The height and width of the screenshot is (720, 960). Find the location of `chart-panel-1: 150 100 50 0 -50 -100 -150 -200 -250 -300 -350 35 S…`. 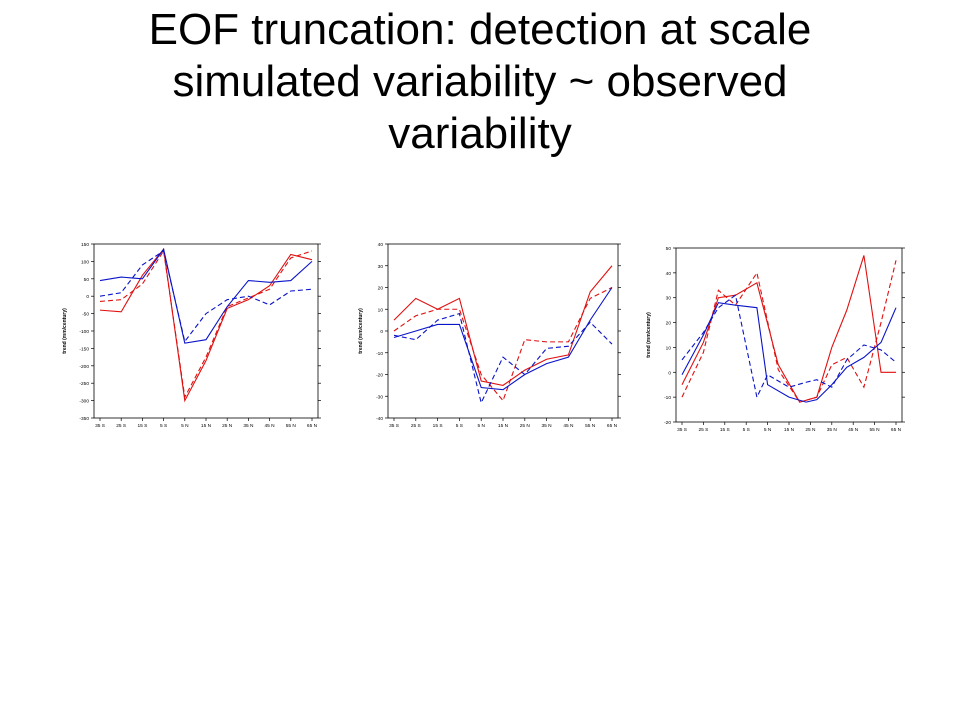

chart-panel-1: 150 100 50 0 -50 -100 -150 -200 -250 -300 -350 35 S… is located at coordinates (191, 335).